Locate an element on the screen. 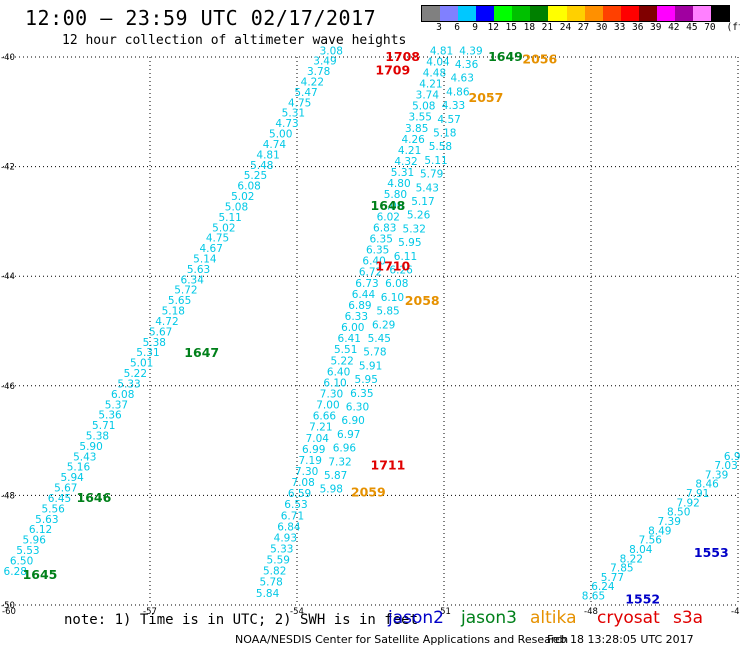 Image resolution: width=740 pixels, height=650 pixels. pass-number-label: 2058 is located at coordinates (422, 300).